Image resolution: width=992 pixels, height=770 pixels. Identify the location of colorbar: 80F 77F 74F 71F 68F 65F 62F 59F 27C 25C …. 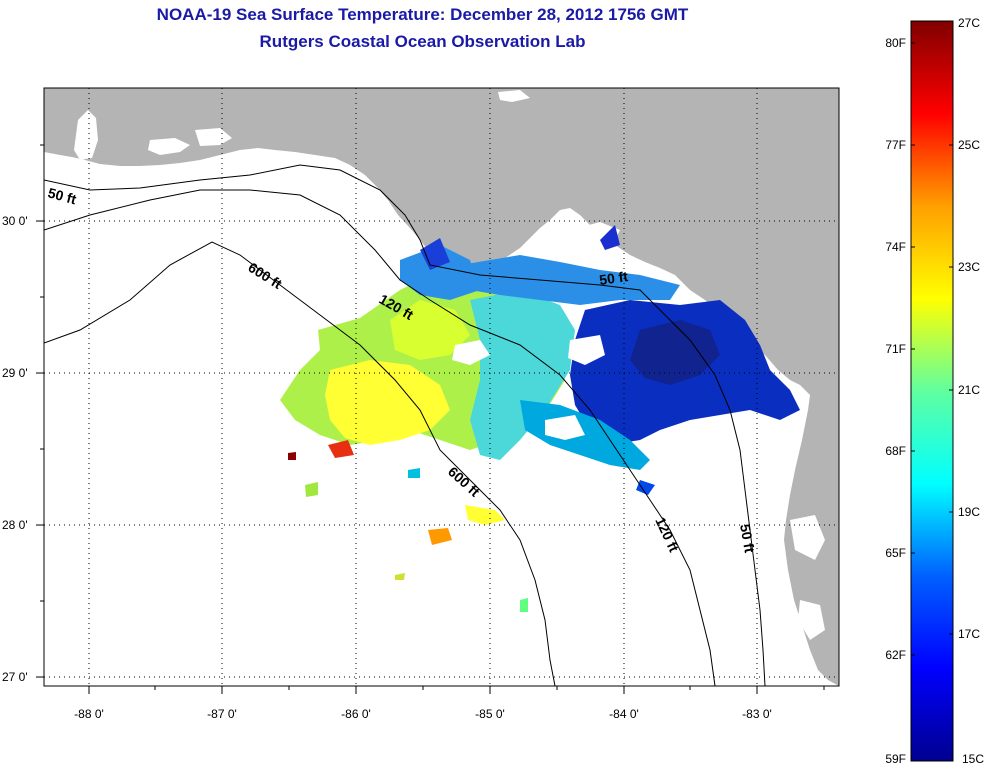
(934, 391).